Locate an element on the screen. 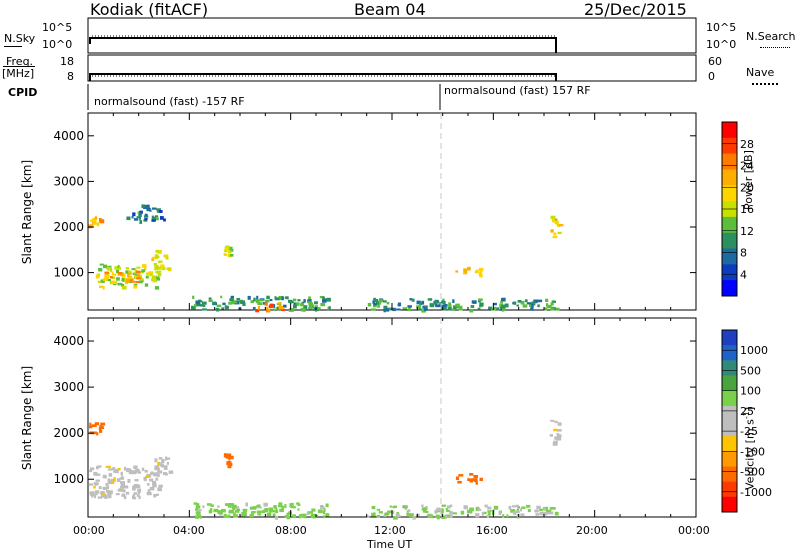 This screenshot has height=554, width=800. power-colorbar: 28 24 20 16 12 8 4 is located at coordinates (737, 209).